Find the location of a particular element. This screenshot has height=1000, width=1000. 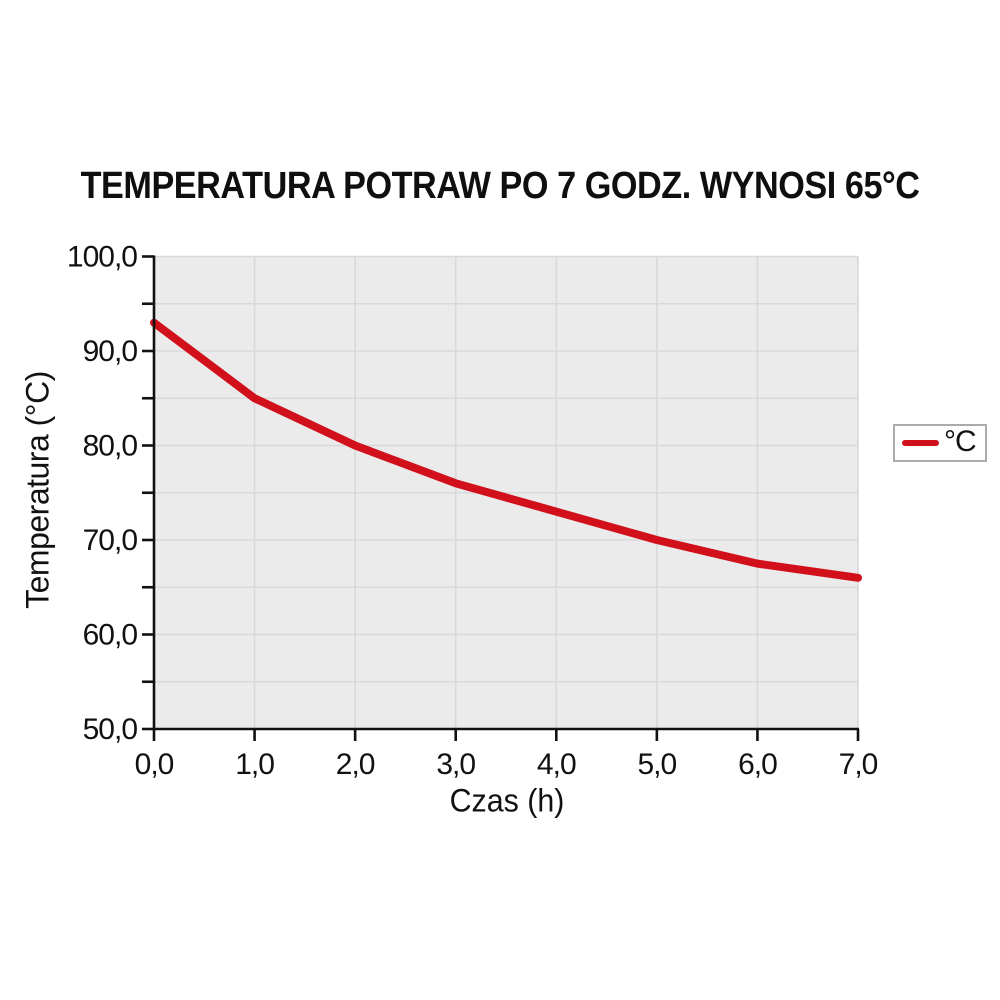

y-tick-label: 100,0 is located at coordinates (102, 257).